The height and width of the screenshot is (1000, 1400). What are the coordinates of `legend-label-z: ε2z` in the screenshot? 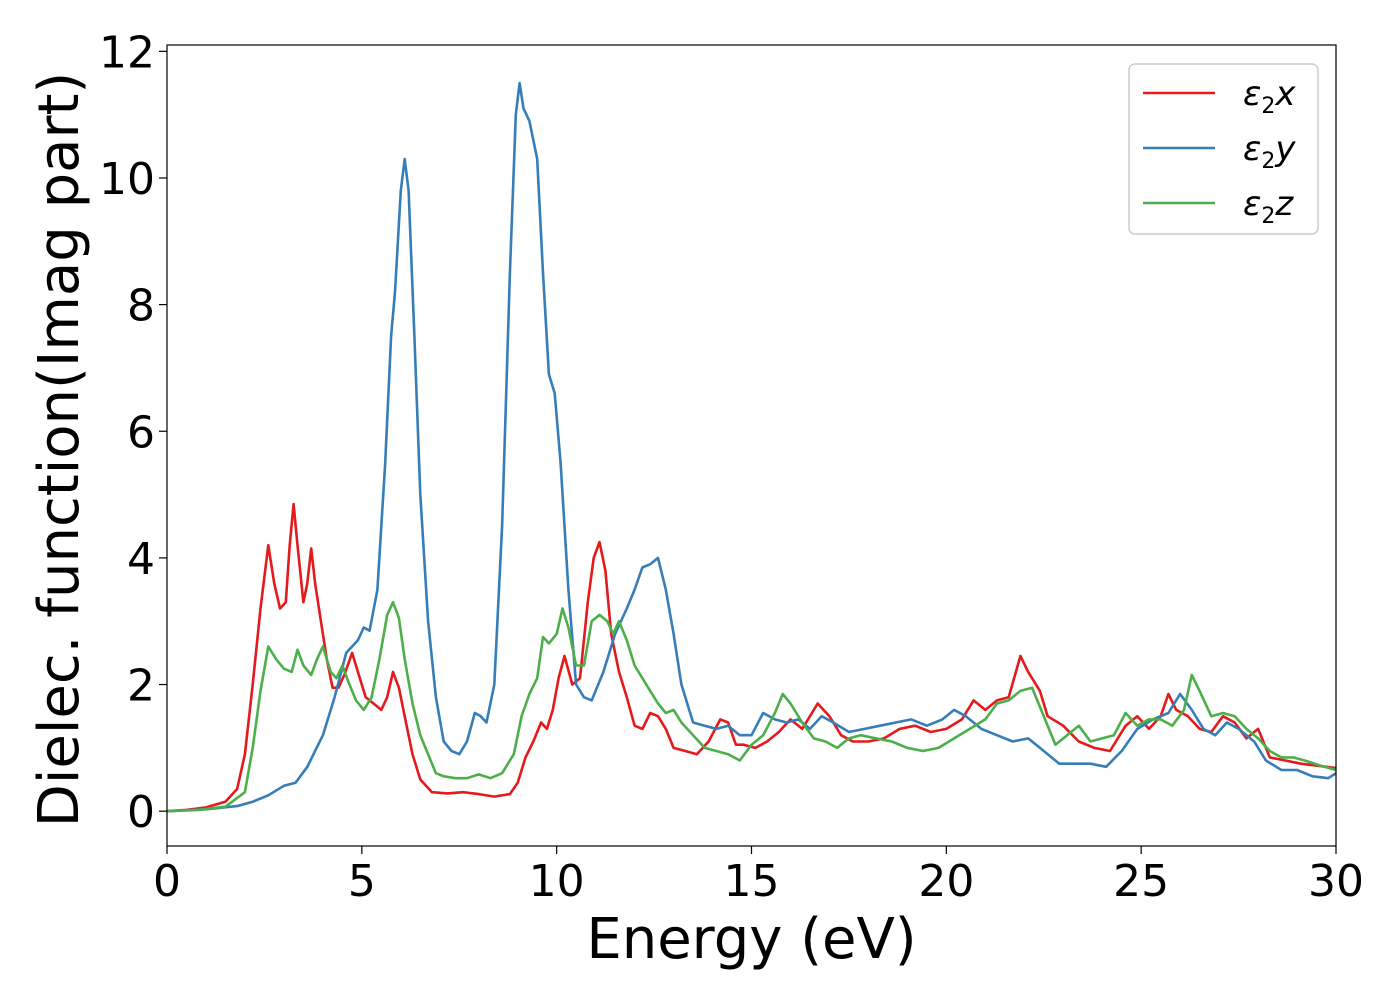 It's located at (1268, 206).